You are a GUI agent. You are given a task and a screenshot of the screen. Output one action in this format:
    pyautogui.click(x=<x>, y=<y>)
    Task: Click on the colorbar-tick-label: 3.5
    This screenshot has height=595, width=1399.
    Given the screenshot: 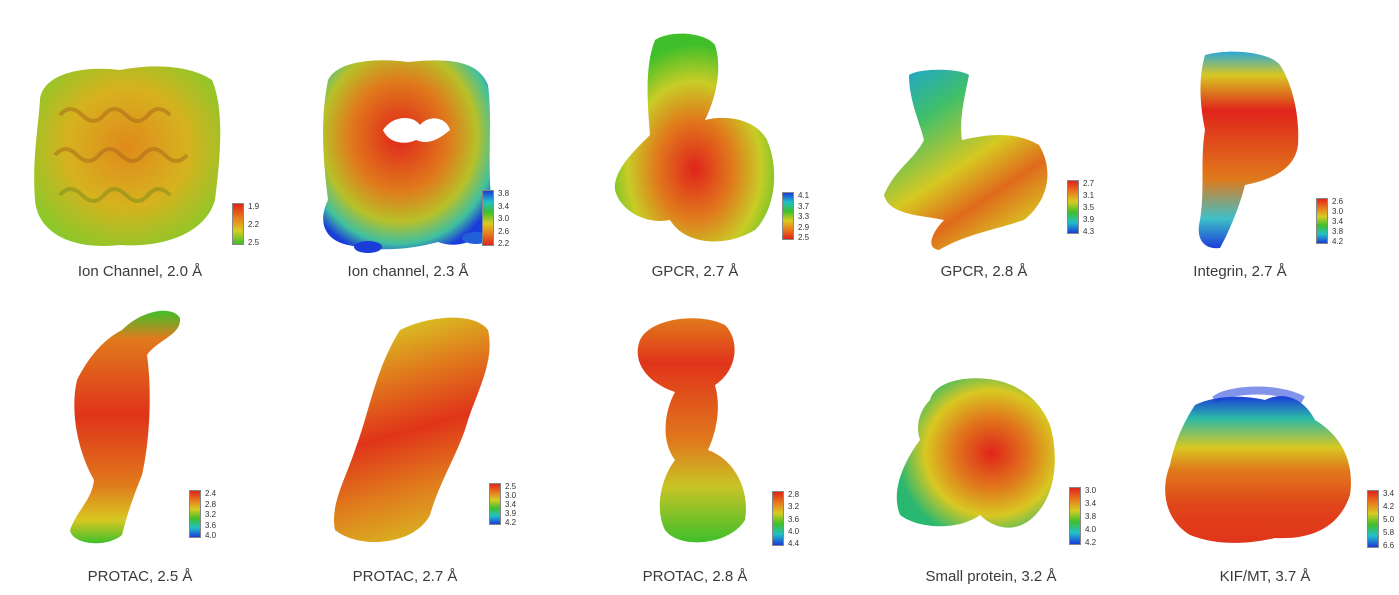 What is the action you would take?
    pyautogui.click(x=1089, y=207)
    